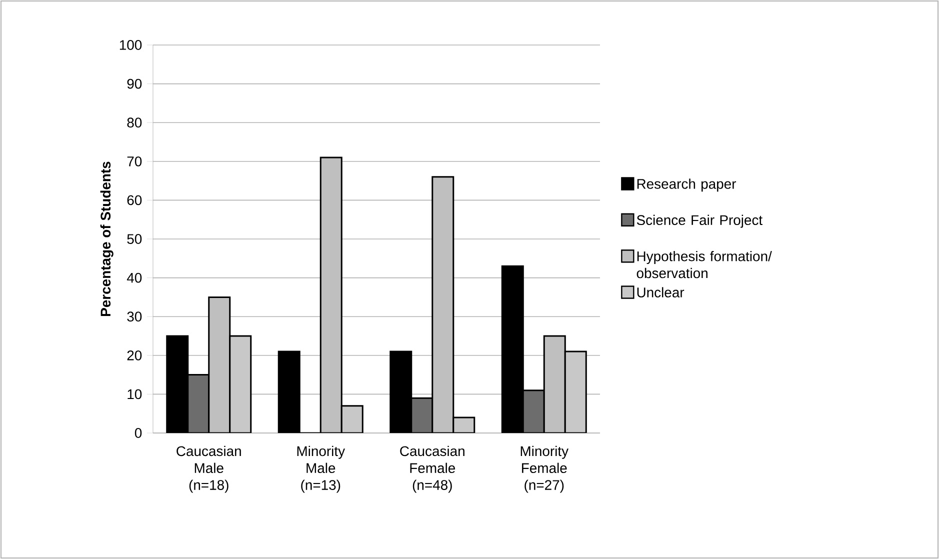 This screenshot has height=559, width=939. I want to click on y-tick-label: 50, so click(134, 239).